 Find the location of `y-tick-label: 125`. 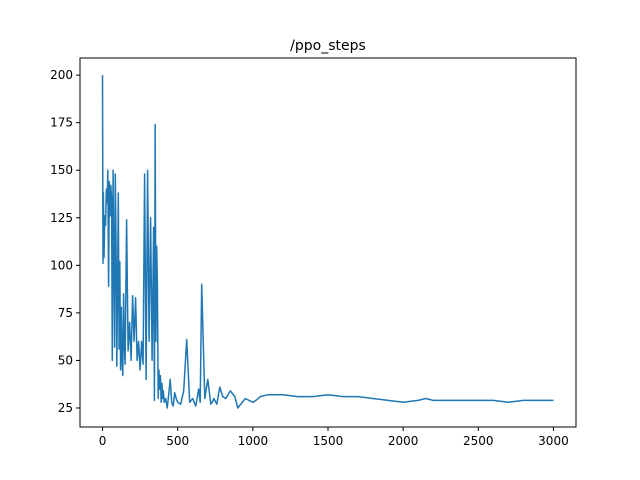

y-tick-label: 125 is located at coordinates (61, 218).